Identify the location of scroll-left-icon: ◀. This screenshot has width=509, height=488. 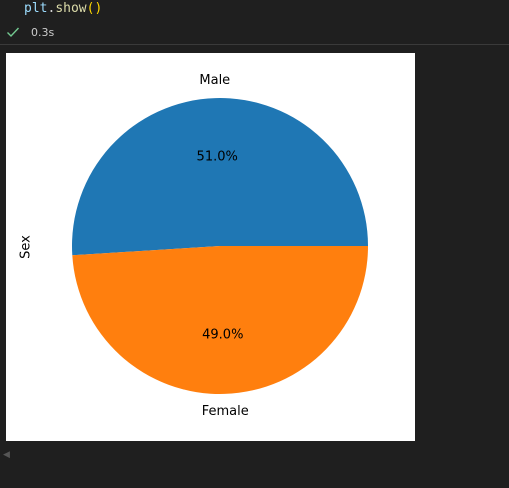
(6, 455).